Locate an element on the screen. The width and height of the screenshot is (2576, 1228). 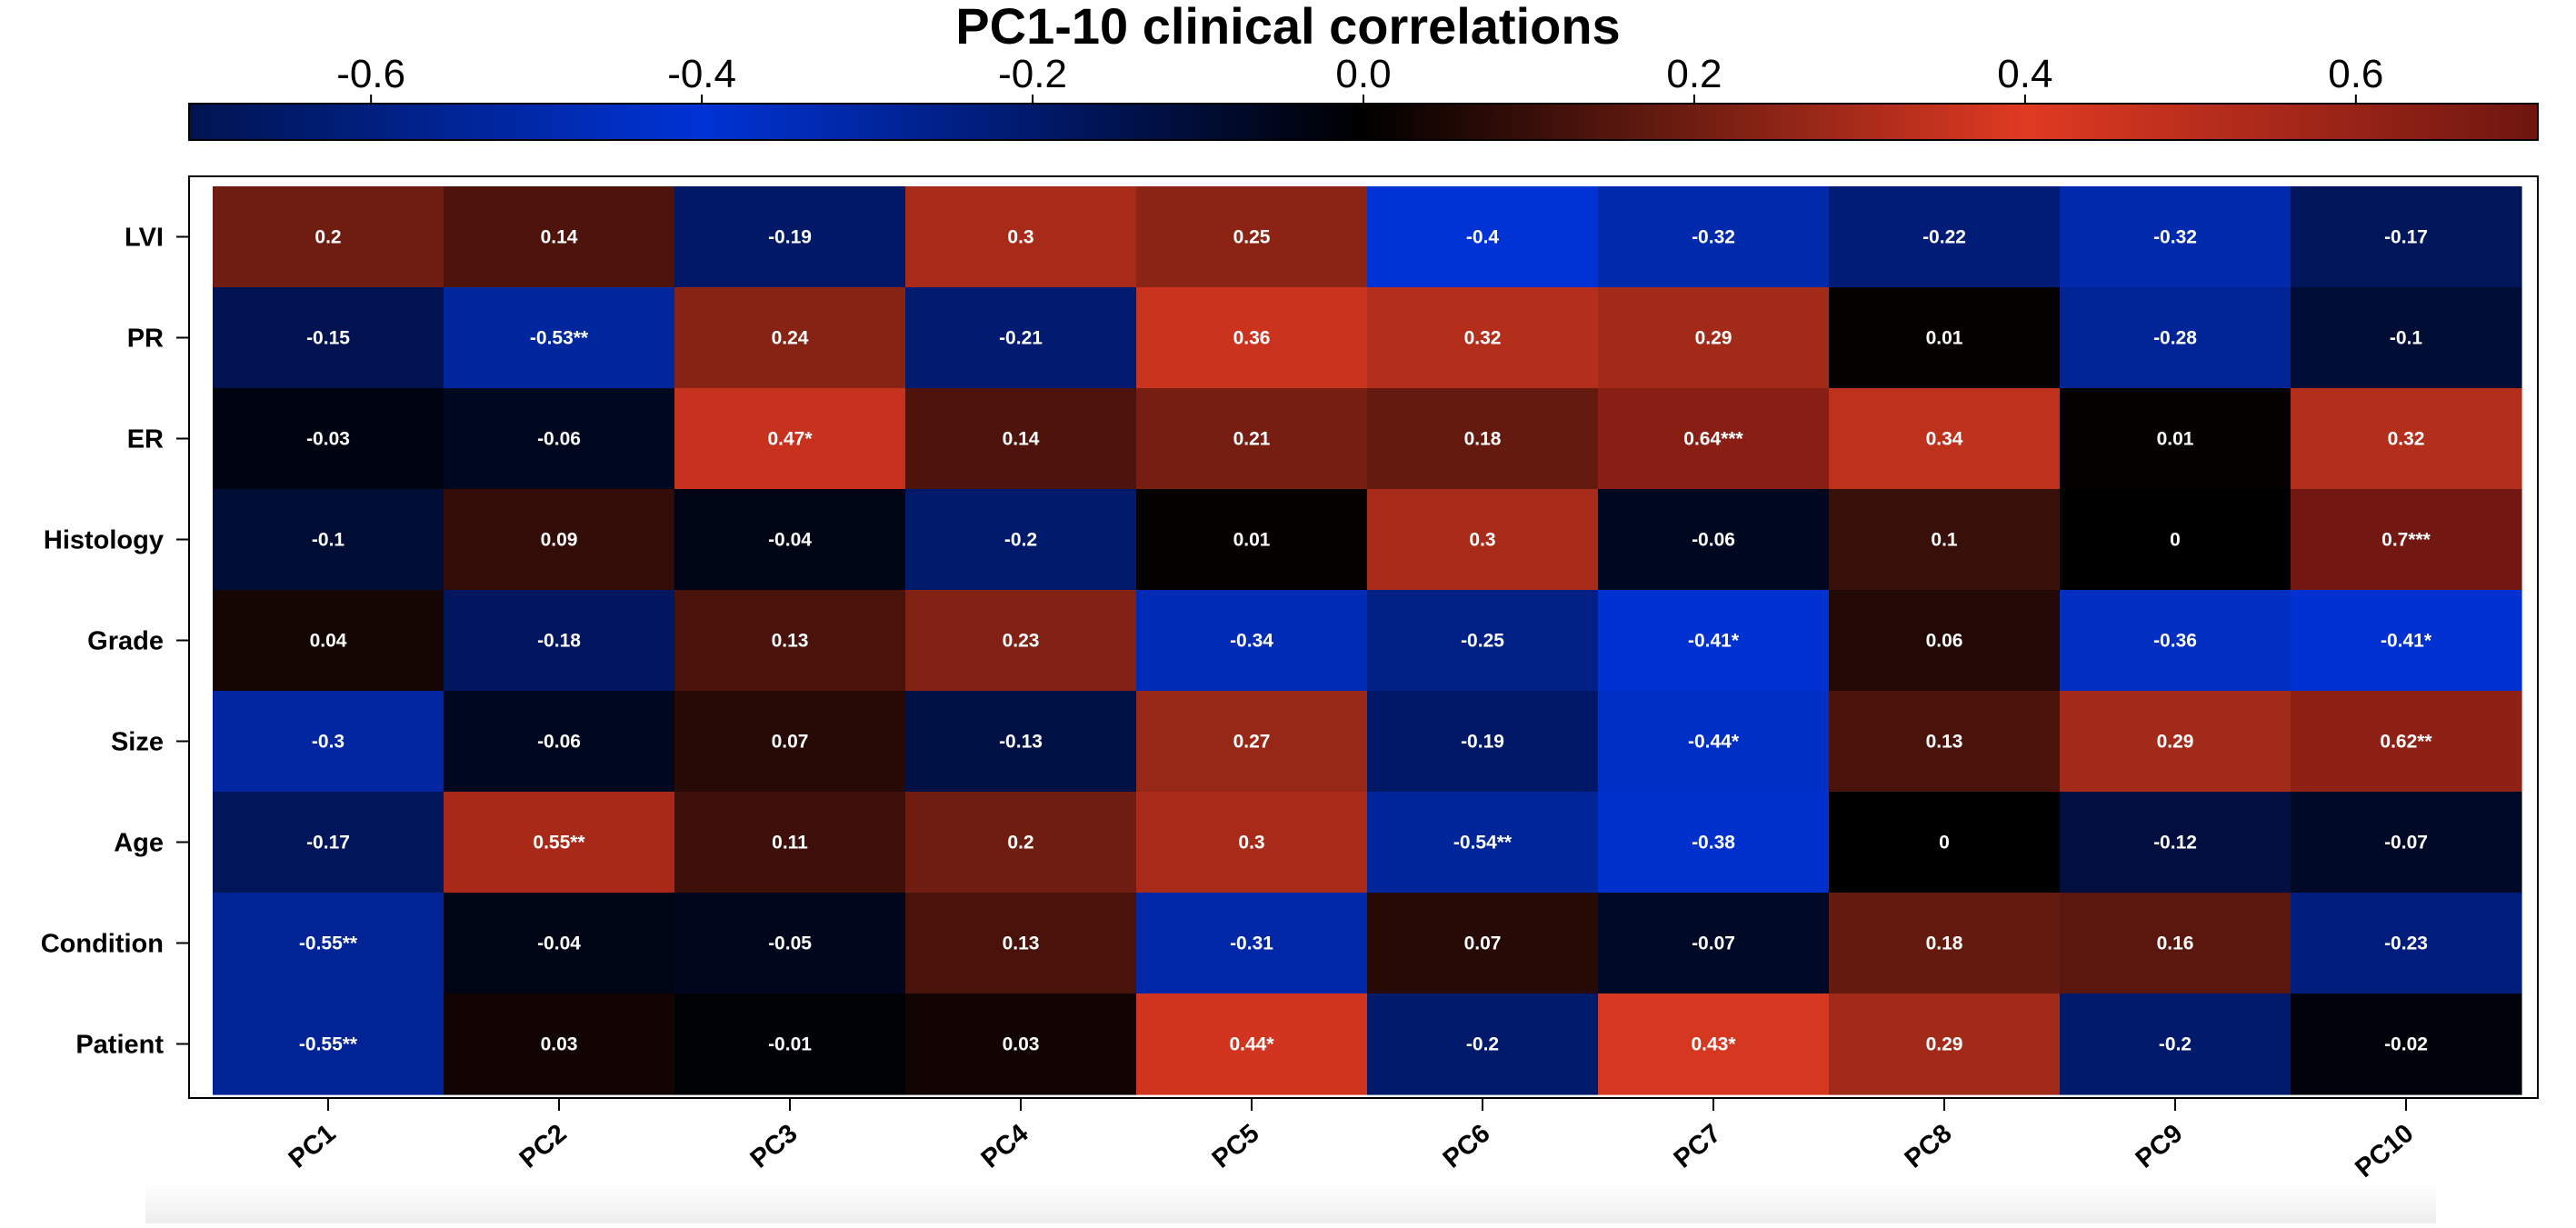
row-label: Age is located at coordinates (139, 843).